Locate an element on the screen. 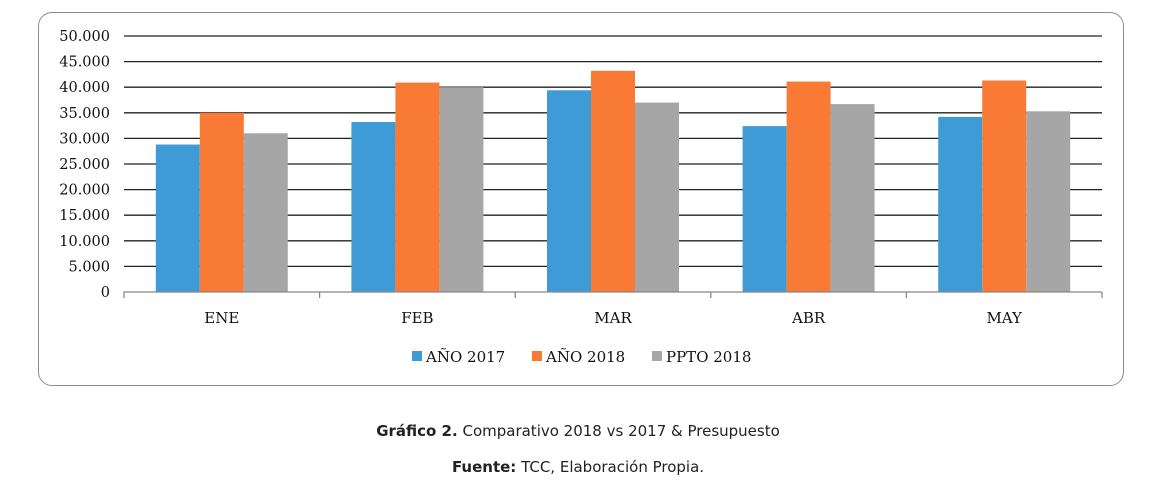  x-tick-label: MAR is located at coordinates (613, 318).